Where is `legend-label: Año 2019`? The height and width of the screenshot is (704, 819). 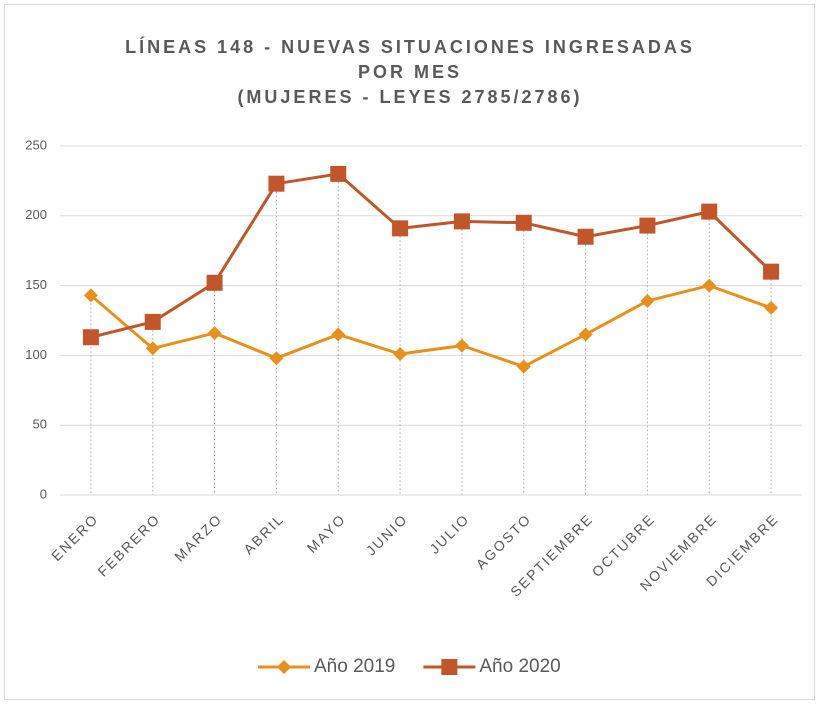
legend-label: Año 2019 is located at coordinates (354, 666).